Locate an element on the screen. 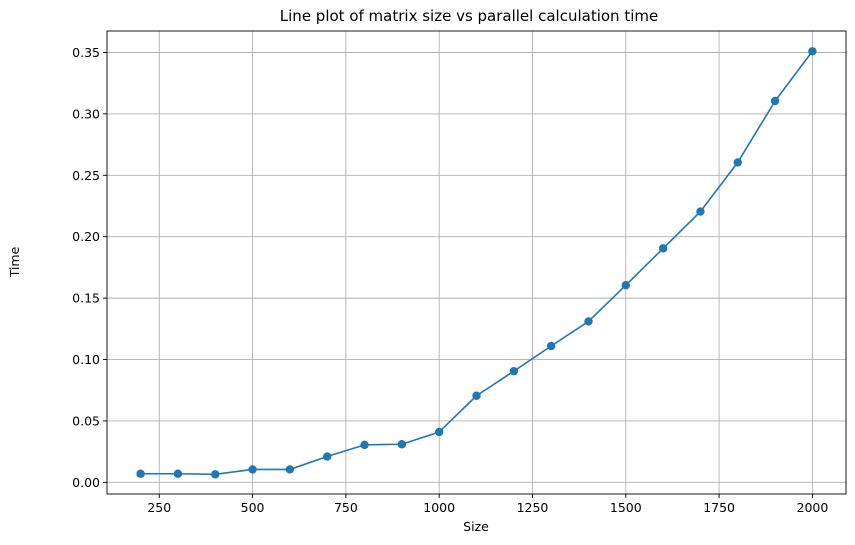 The width and height of the screenshot is (855, 545). y-tick-label: 0.00 is located at coordinates (86, 482).